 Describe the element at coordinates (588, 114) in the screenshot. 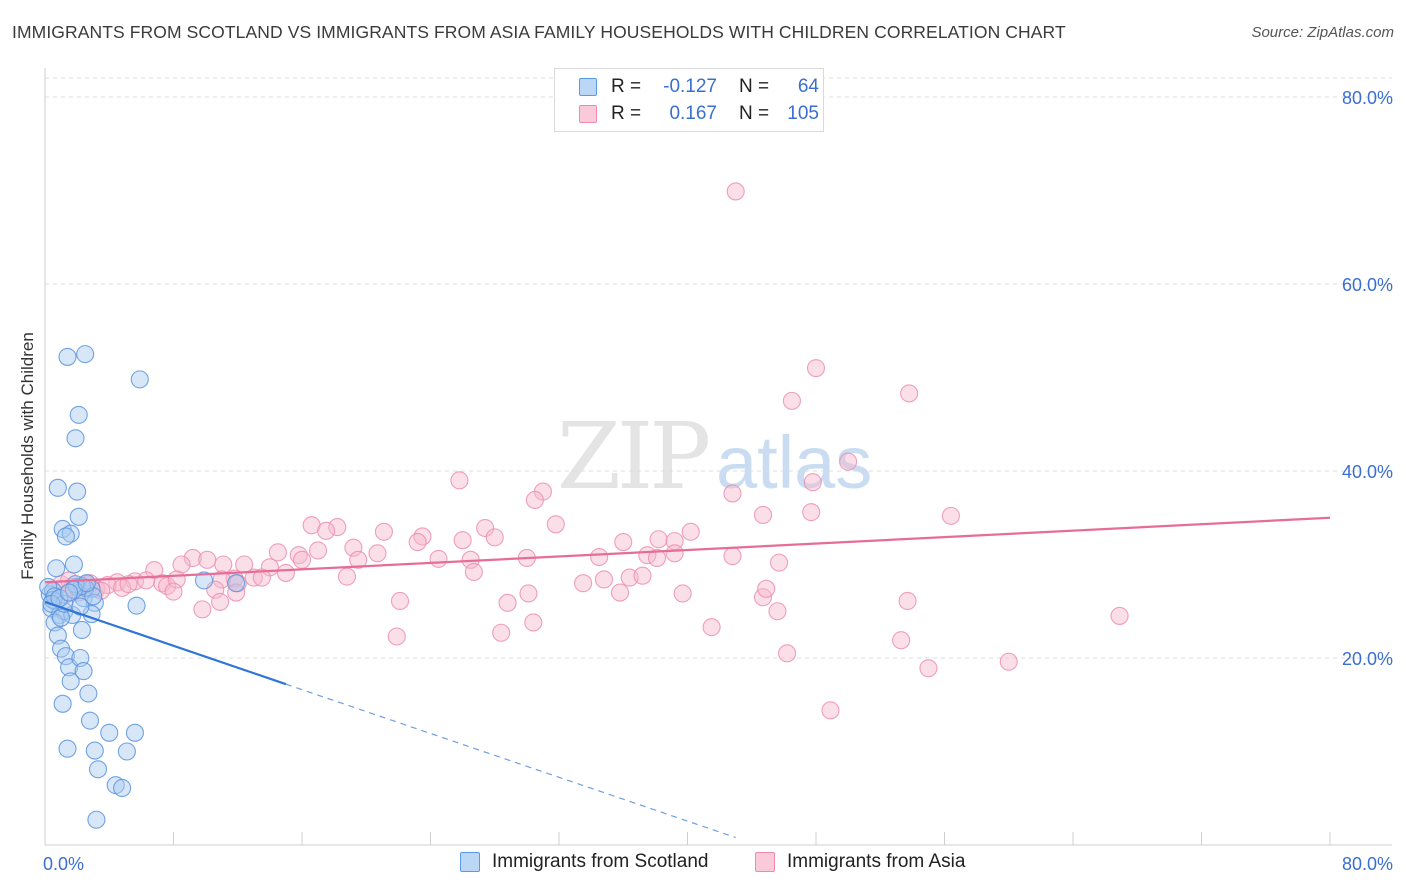

I see `legend-swatch-asia` at that location.